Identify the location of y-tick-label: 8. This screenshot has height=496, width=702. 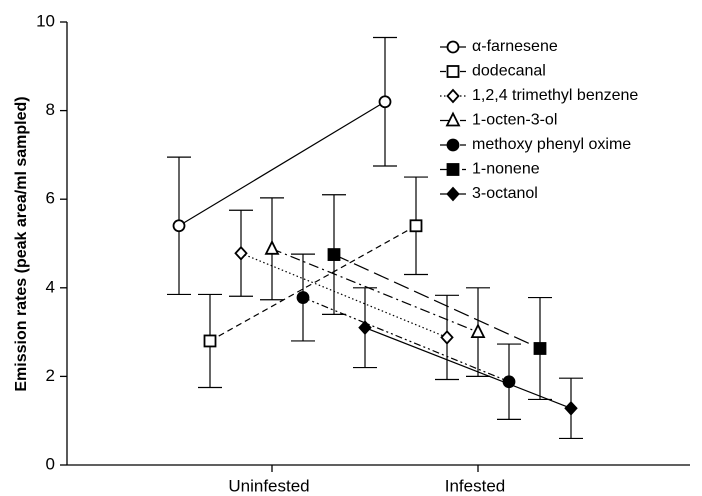
(50, 109).